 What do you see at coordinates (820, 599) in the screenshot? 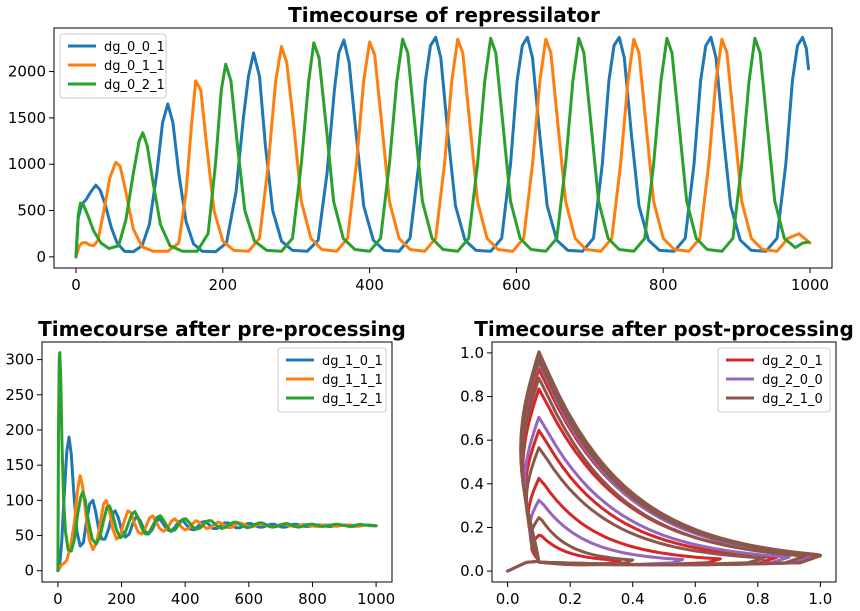
I see `x-tick-label: 1.0` at bounding box center [820, 599].